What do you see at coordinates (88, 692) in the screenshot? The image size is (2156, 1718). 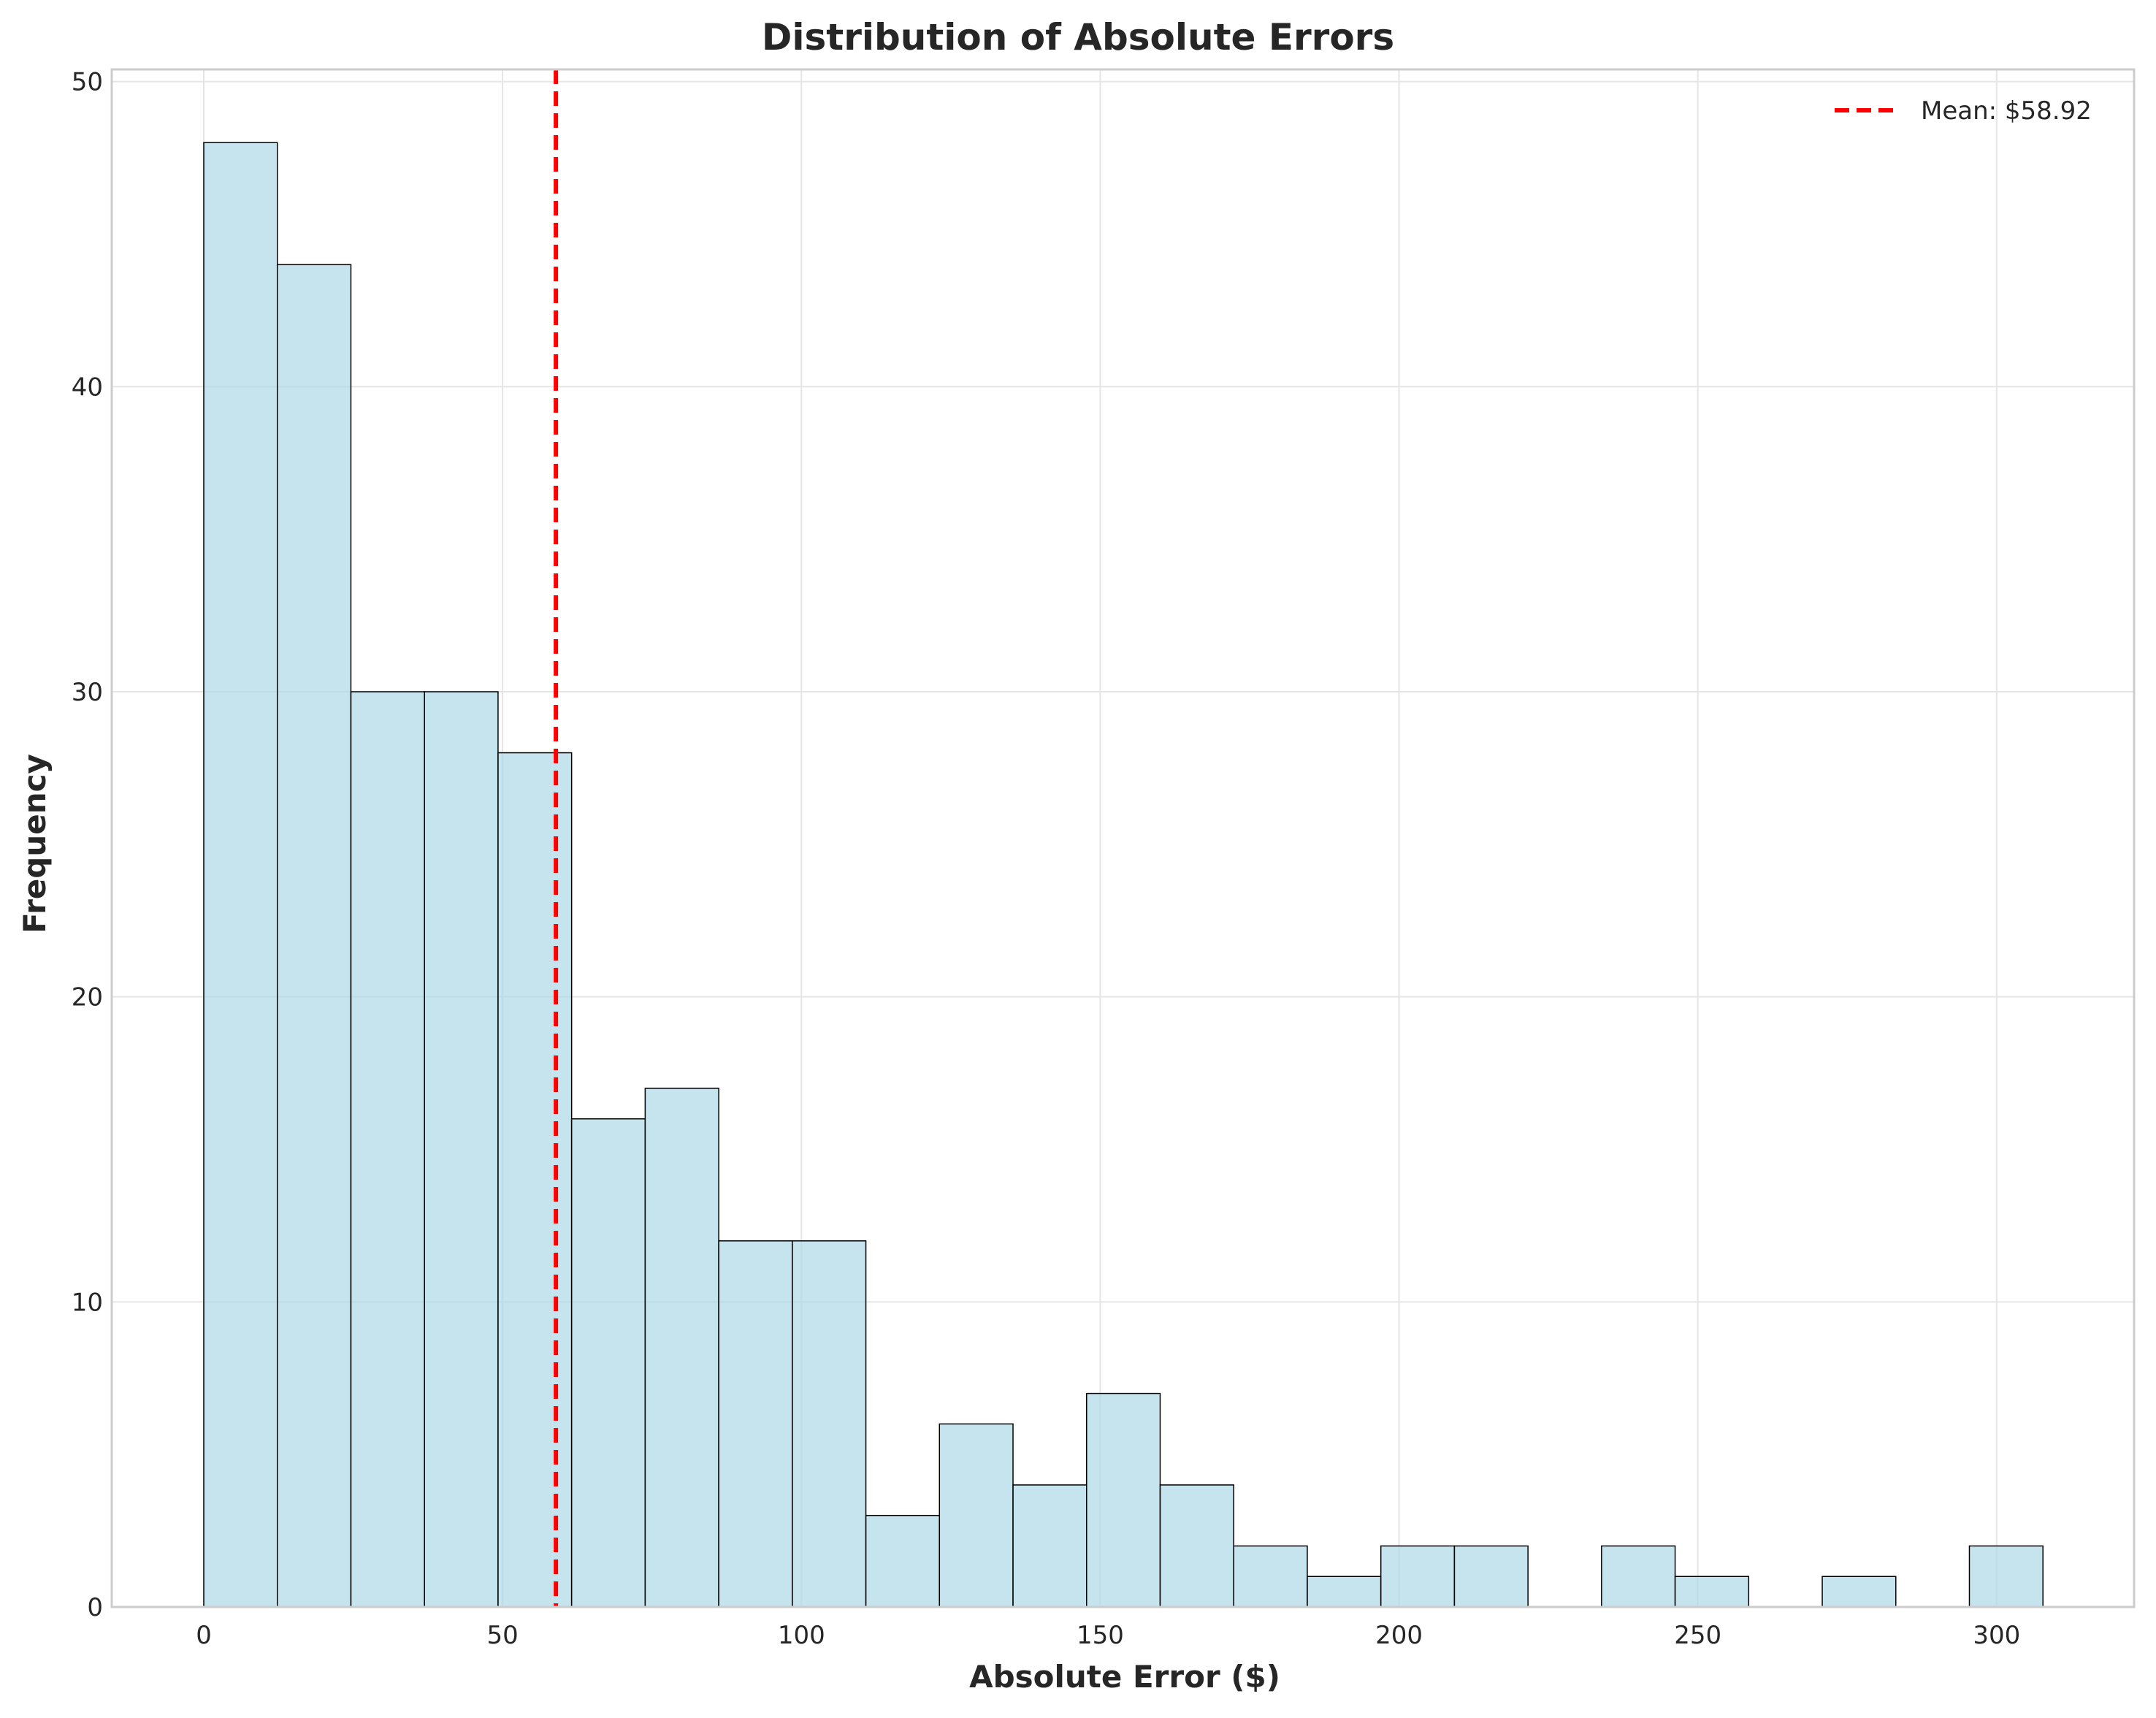 I see `y-tick-label: 30` at bounding box center [88, 692].